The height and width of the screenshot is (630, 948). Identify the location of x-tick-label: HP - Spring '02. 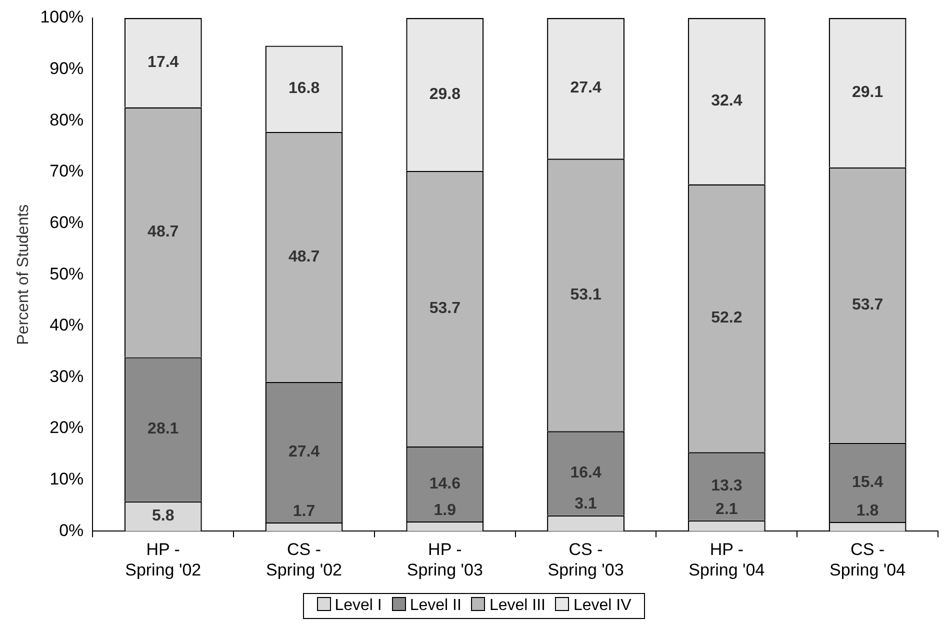
(163, 560).